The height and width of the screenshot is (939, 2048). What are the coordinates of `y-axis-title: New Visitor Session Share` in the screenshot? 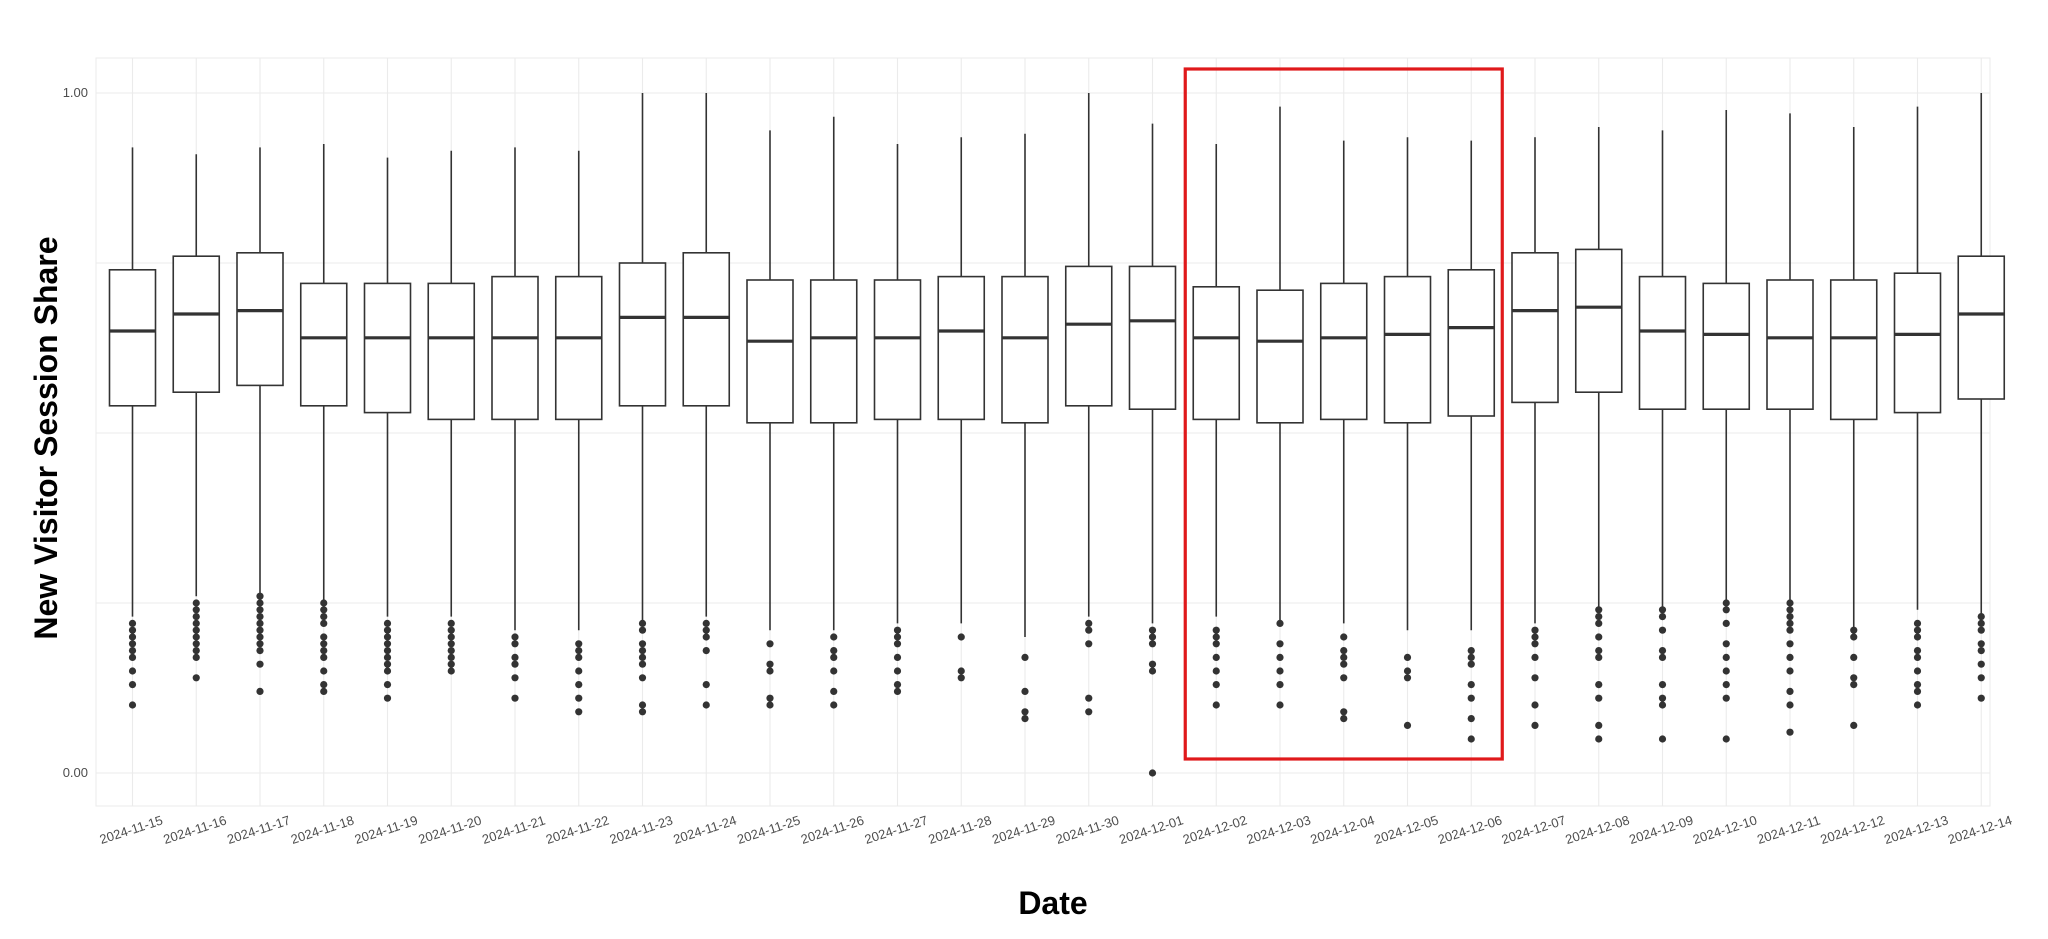 It's located at (46, 437).